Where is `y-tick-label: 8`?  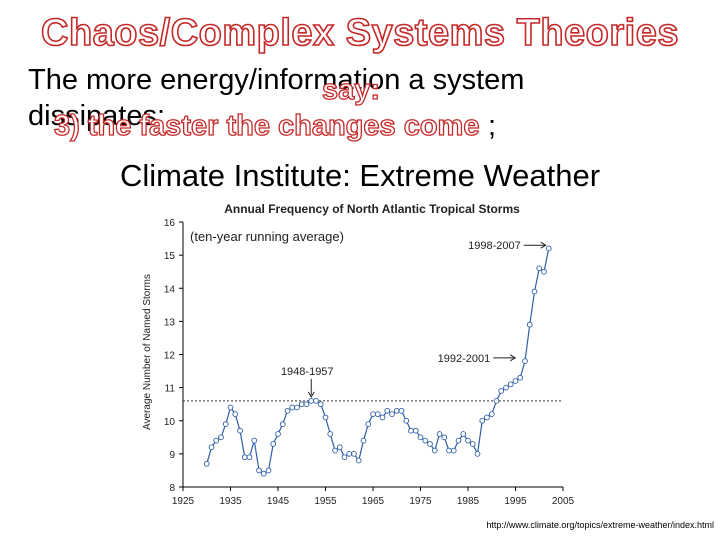
y-tick-label: 8 is located at coordinates (172, 488).